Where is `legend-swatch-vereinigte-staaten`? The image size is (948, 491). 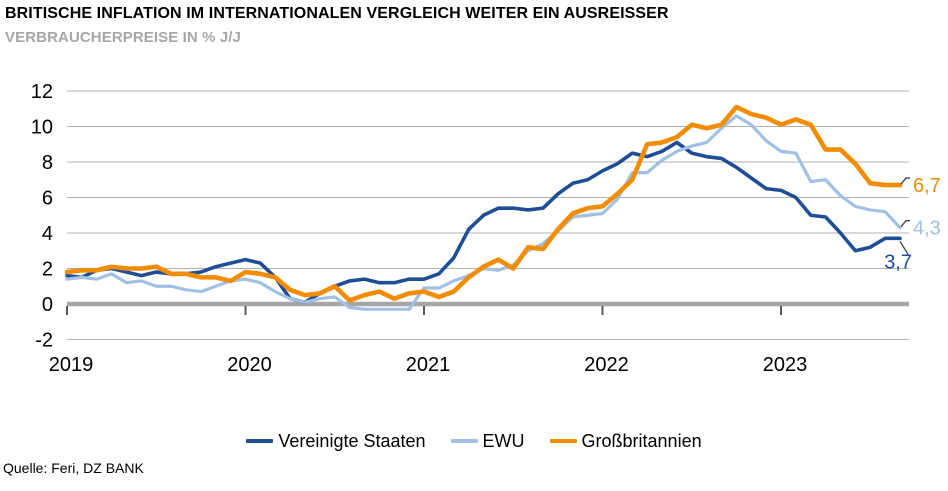 legend-swatch-vereinigte-staaten is located at coordinates (260, 441).